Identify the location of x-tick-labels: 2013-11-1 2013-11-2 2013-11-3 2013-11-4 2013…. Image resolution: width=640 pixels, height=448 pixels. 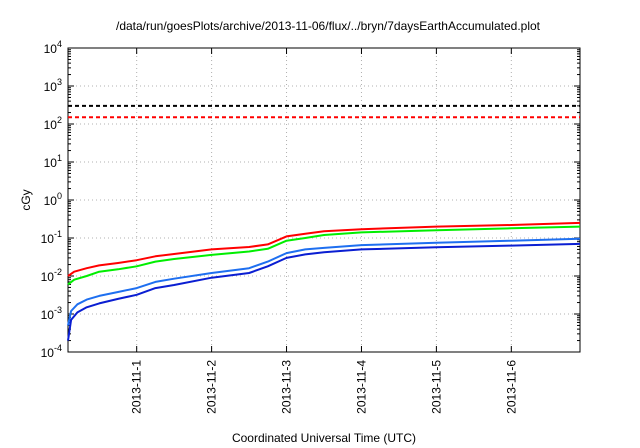
(324, 387).